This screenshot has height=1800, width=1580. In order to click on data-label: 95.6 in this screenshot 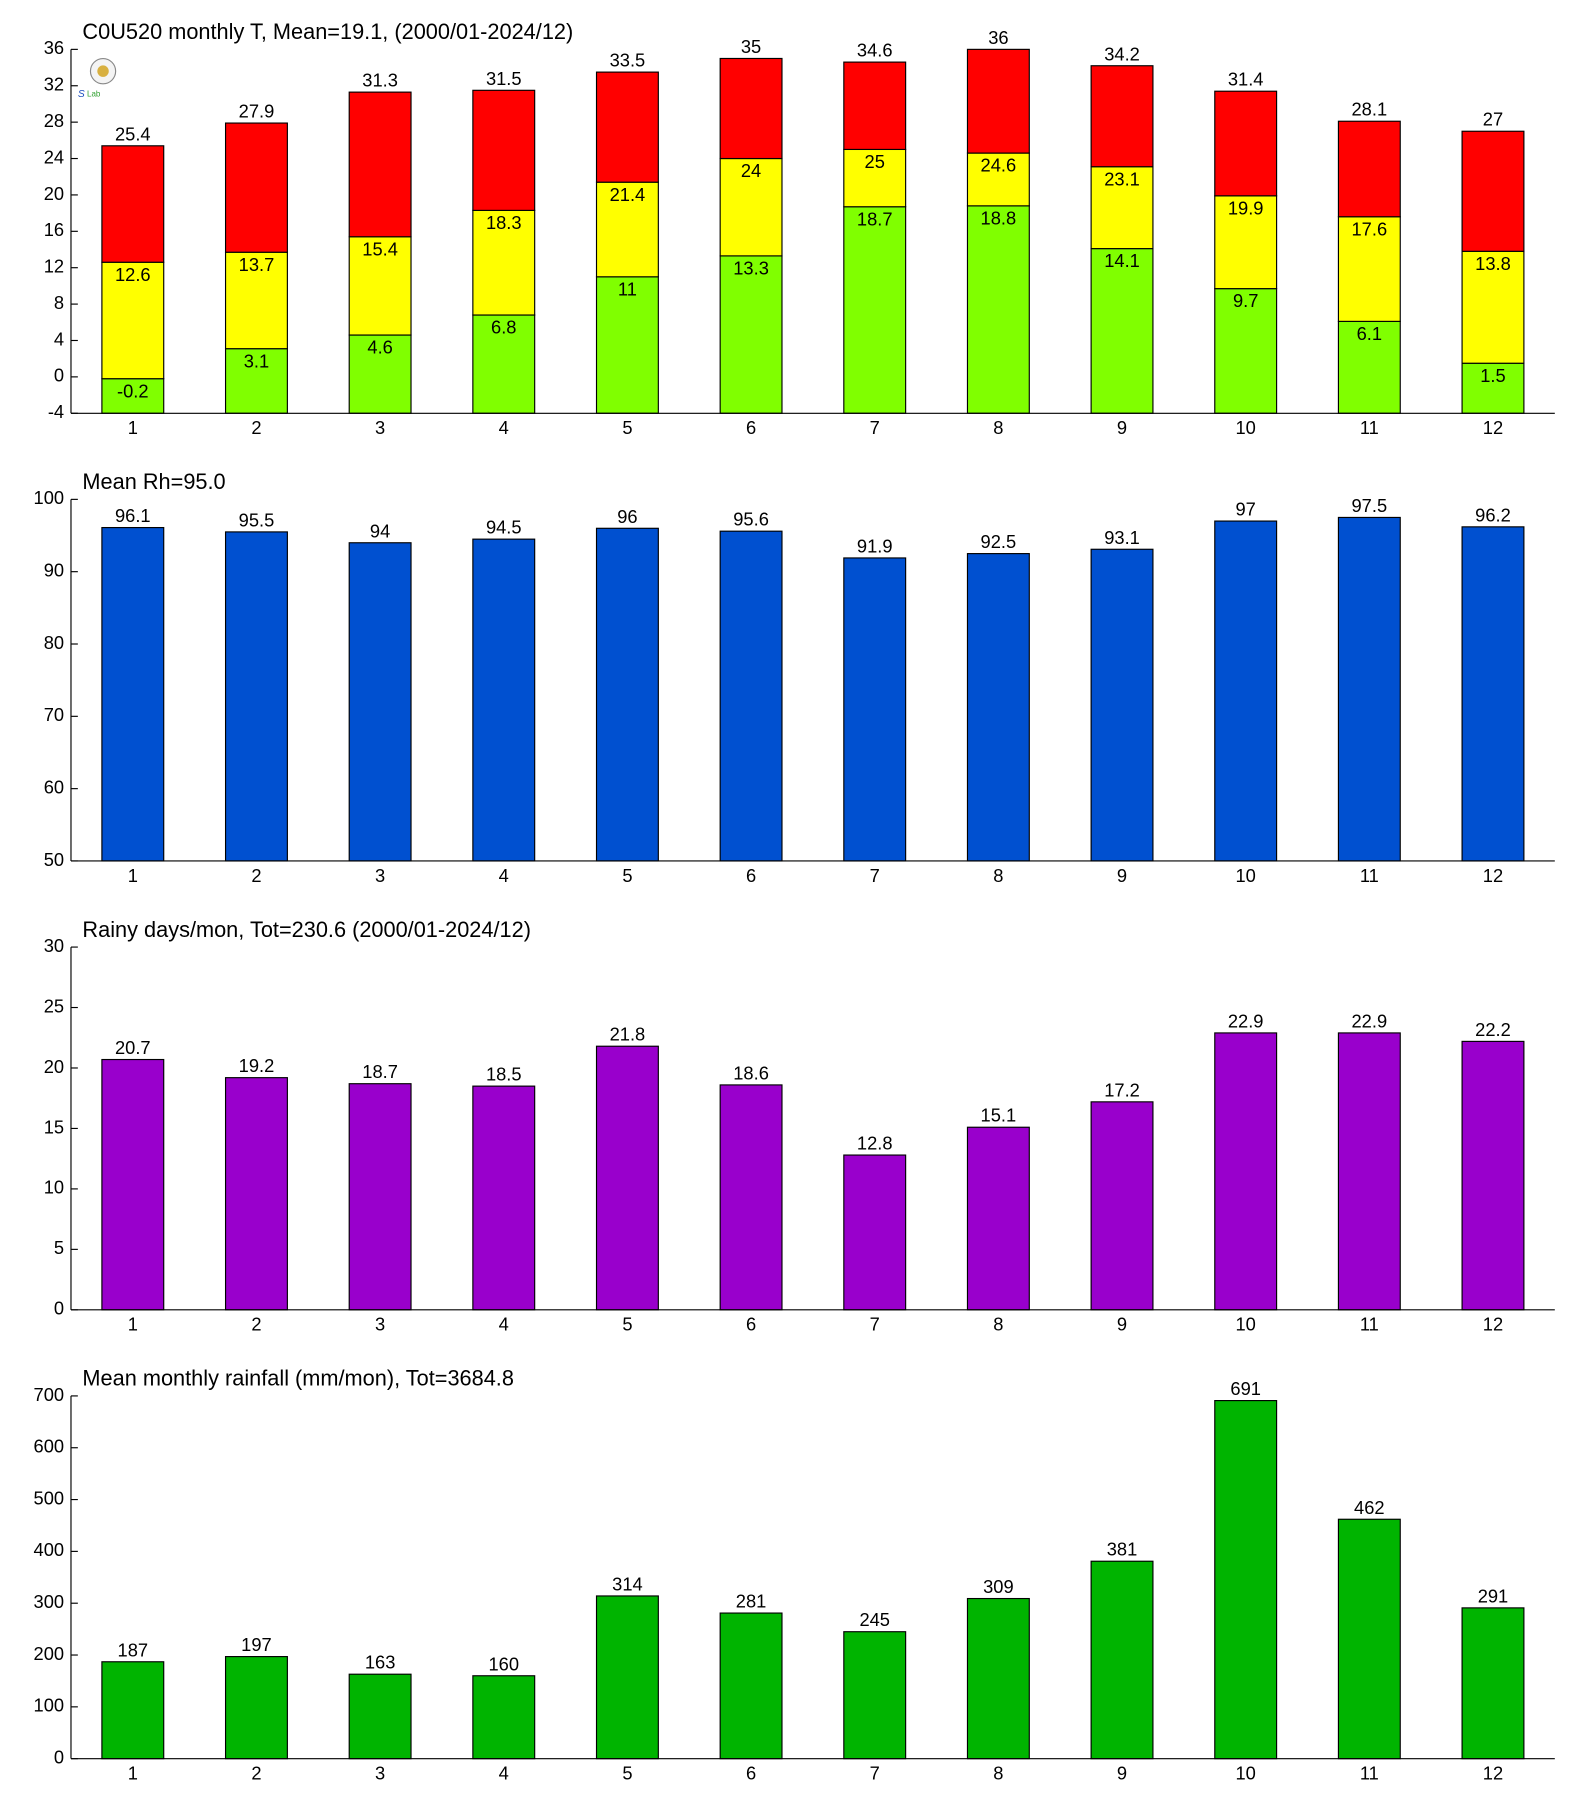, I will do `click(751, 519)`.